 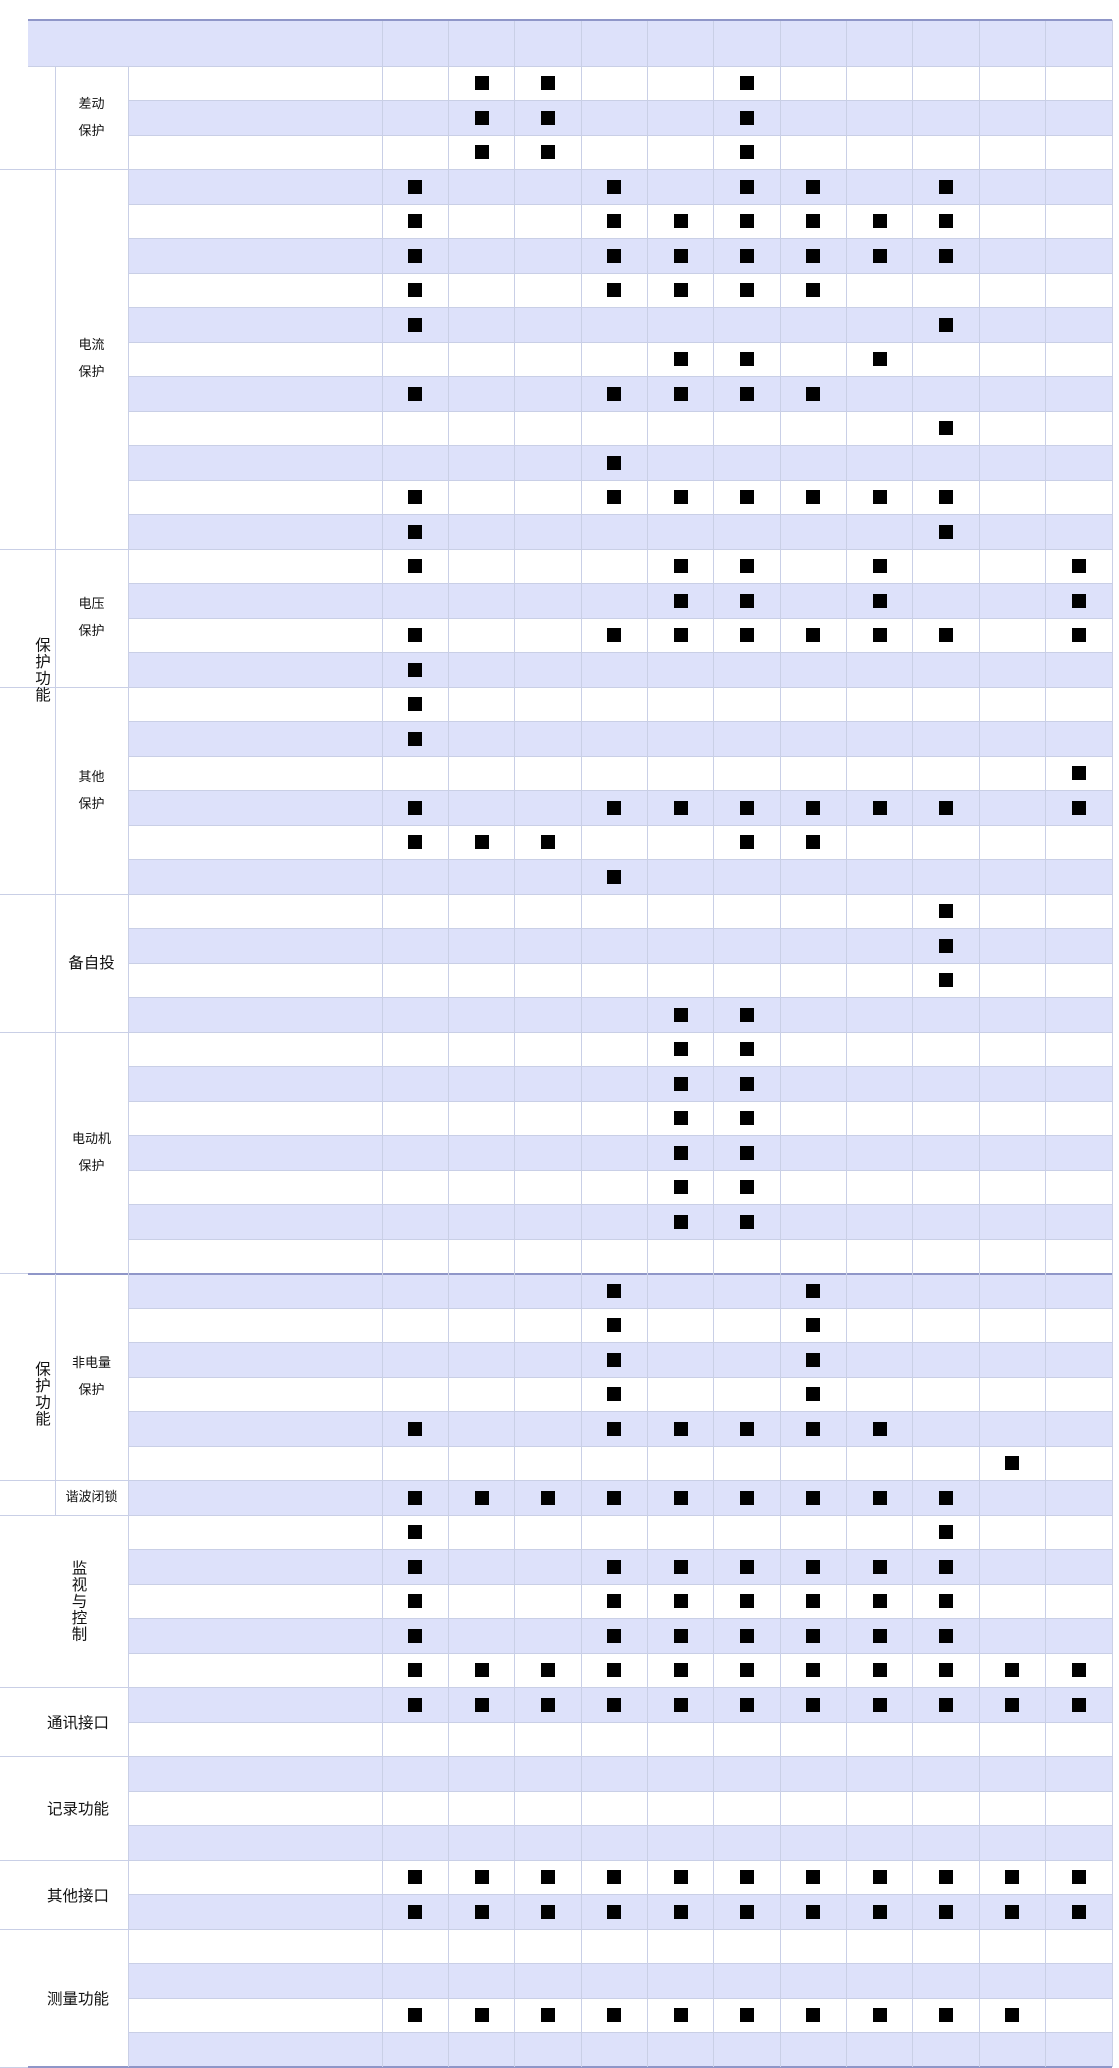 What do you see at coordinates (570, 43) in the screenshot?
I see `header-background` at bounding box center [570, 43].